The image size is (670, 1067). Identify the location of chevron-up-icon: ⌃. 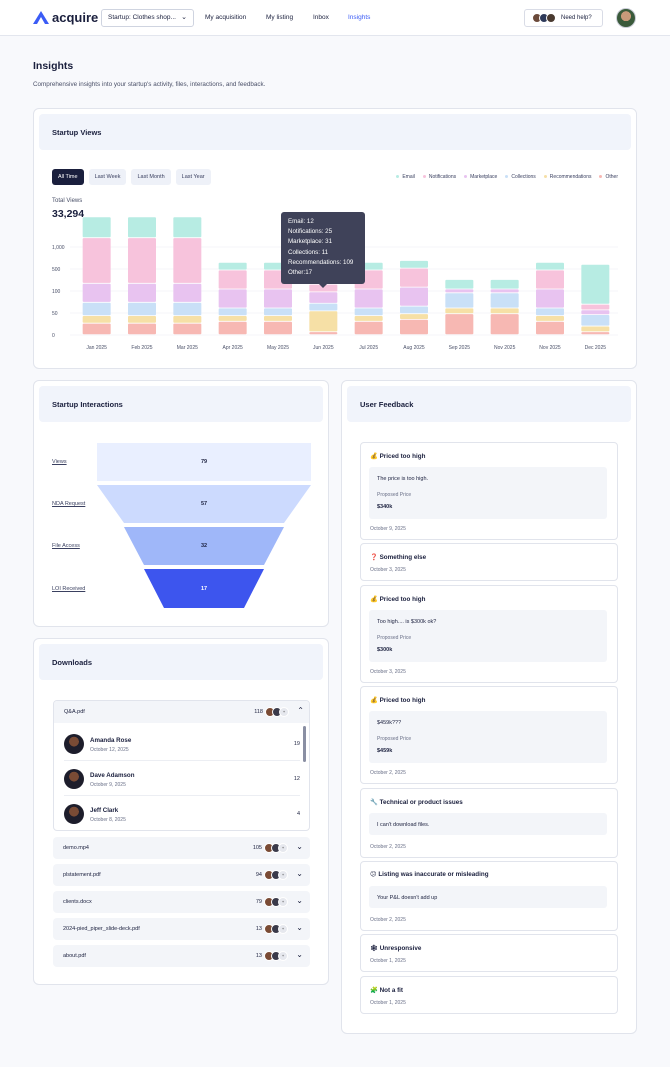
(300, 710).